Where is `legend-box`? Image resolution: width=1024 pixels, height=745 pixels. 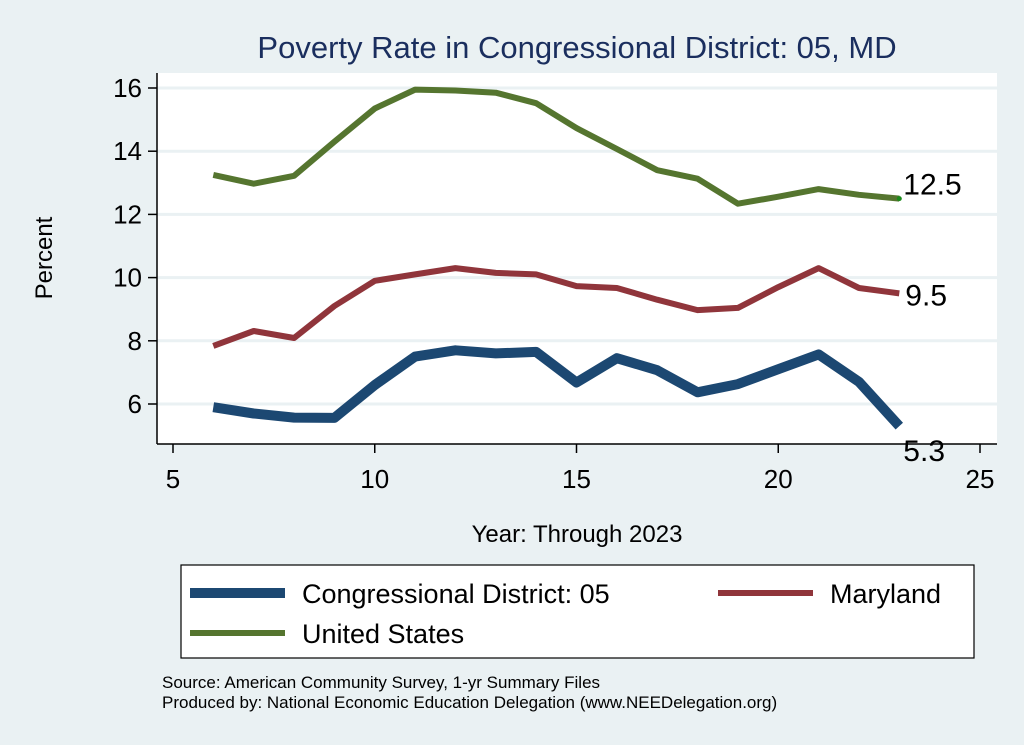
legend-box is located at coordinates (577, 611).